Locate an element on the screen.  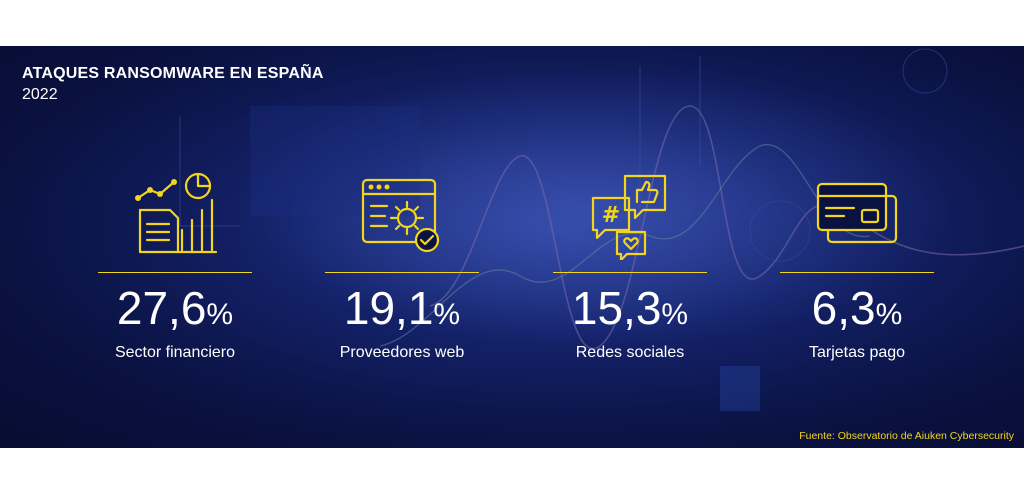
infographic-year: 2022 is located at coordinates (40, 94).